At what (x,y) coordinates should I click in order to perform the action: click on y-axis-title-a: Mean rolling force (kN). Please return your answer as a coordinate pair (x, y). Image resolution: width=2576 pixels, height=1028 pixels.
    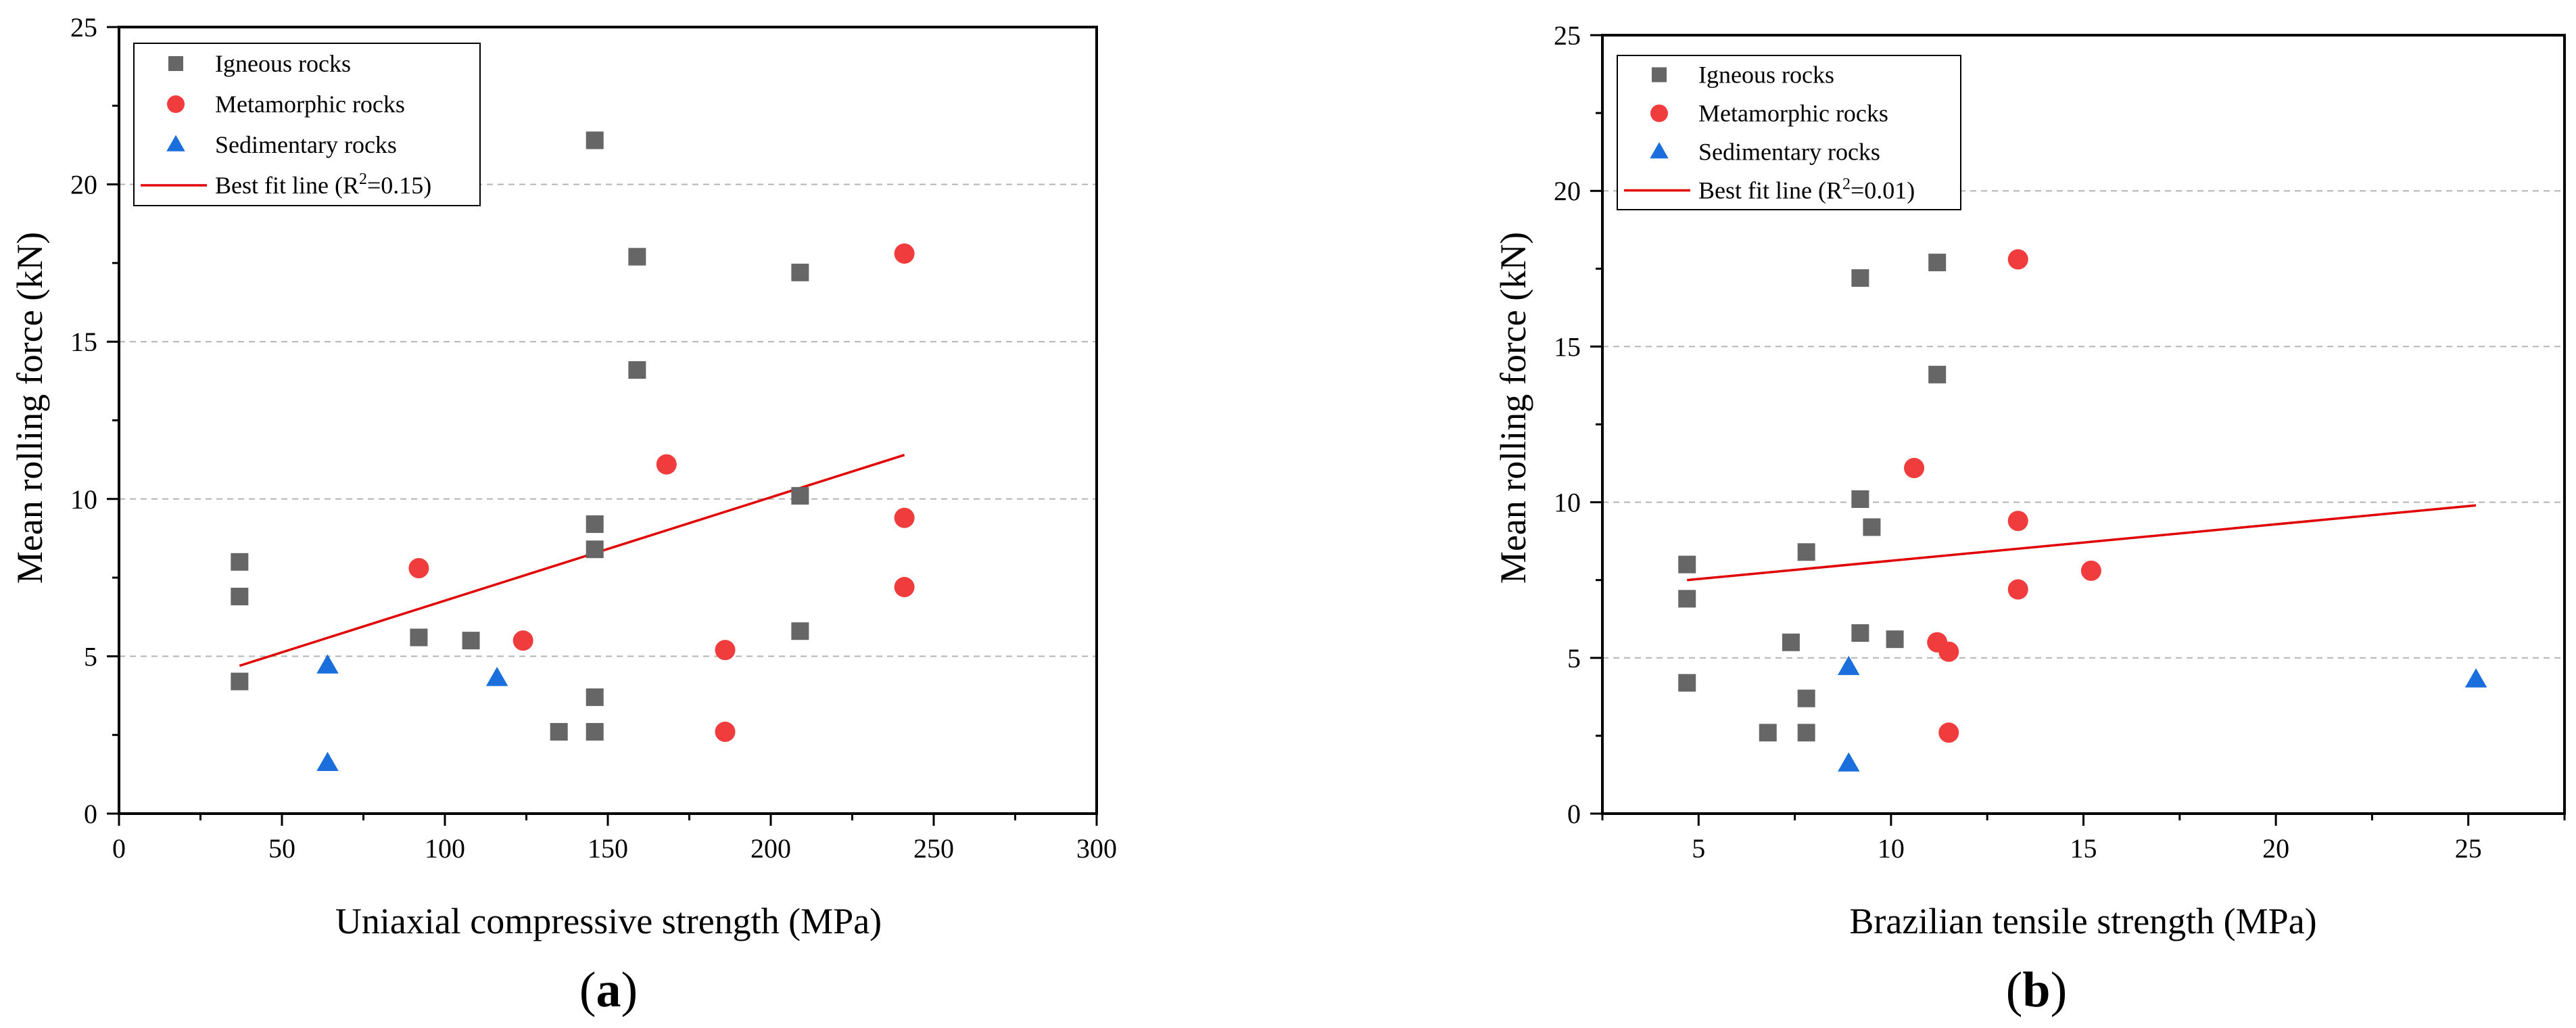
    Looking at the image, I should click on (29, 408).